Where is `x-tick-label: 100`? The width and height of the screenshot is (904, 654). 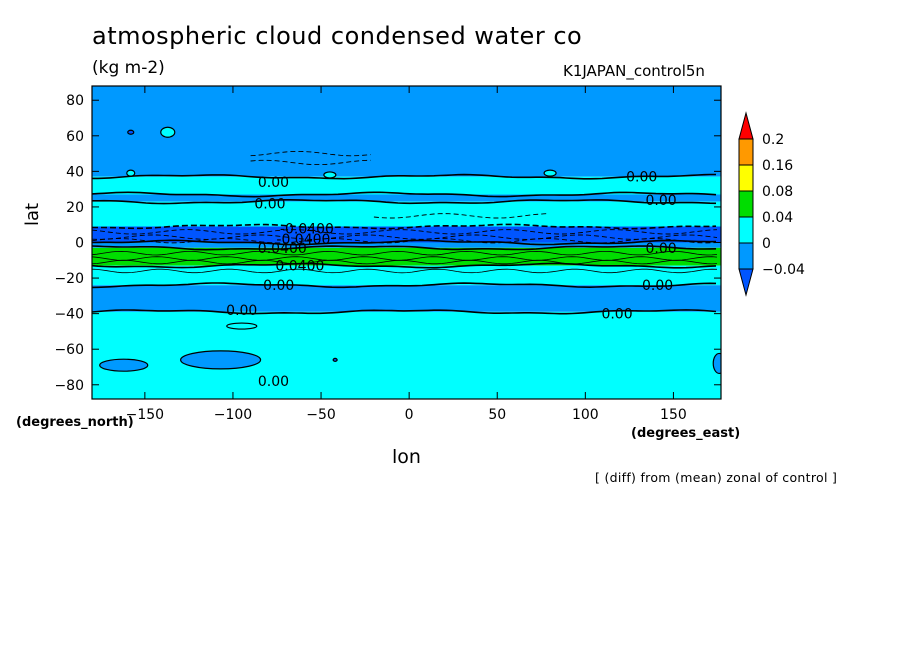 x-tick-label: 100 is located at coordinates (585, 415).